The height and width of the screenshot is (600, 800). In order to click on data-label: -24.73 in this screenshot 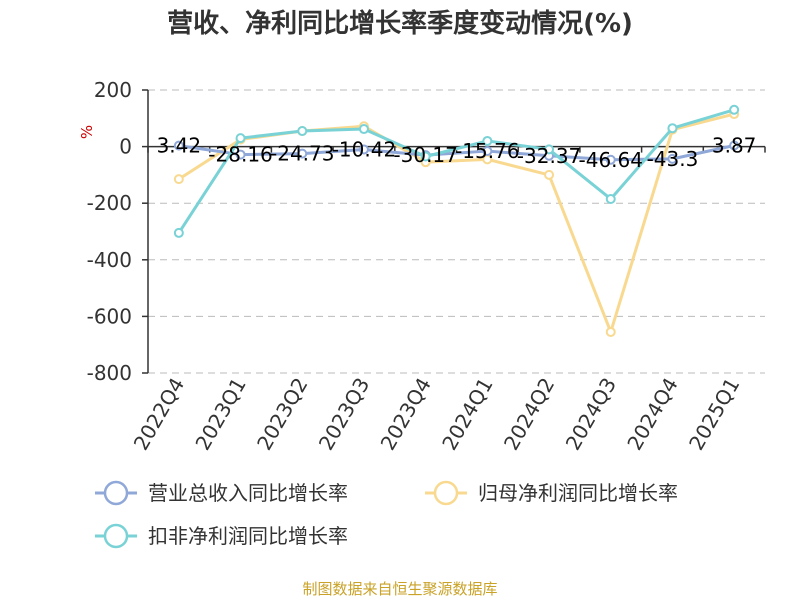, I will do `click(302, 154)`.